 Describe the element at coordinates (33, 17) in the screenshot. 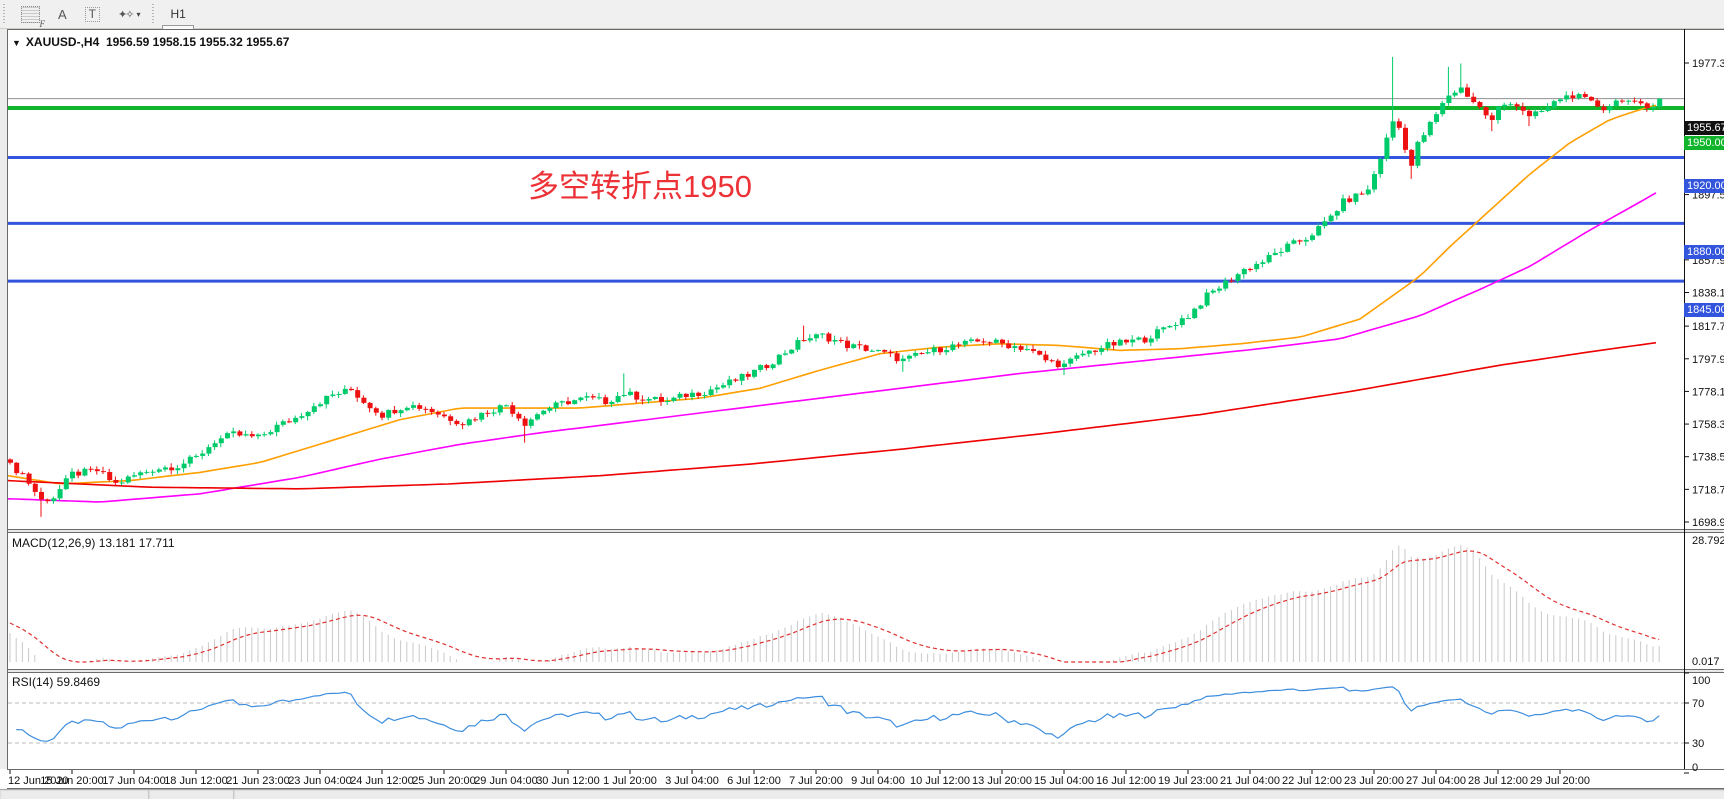

I see `dotted-grid-icon: F` at that location.